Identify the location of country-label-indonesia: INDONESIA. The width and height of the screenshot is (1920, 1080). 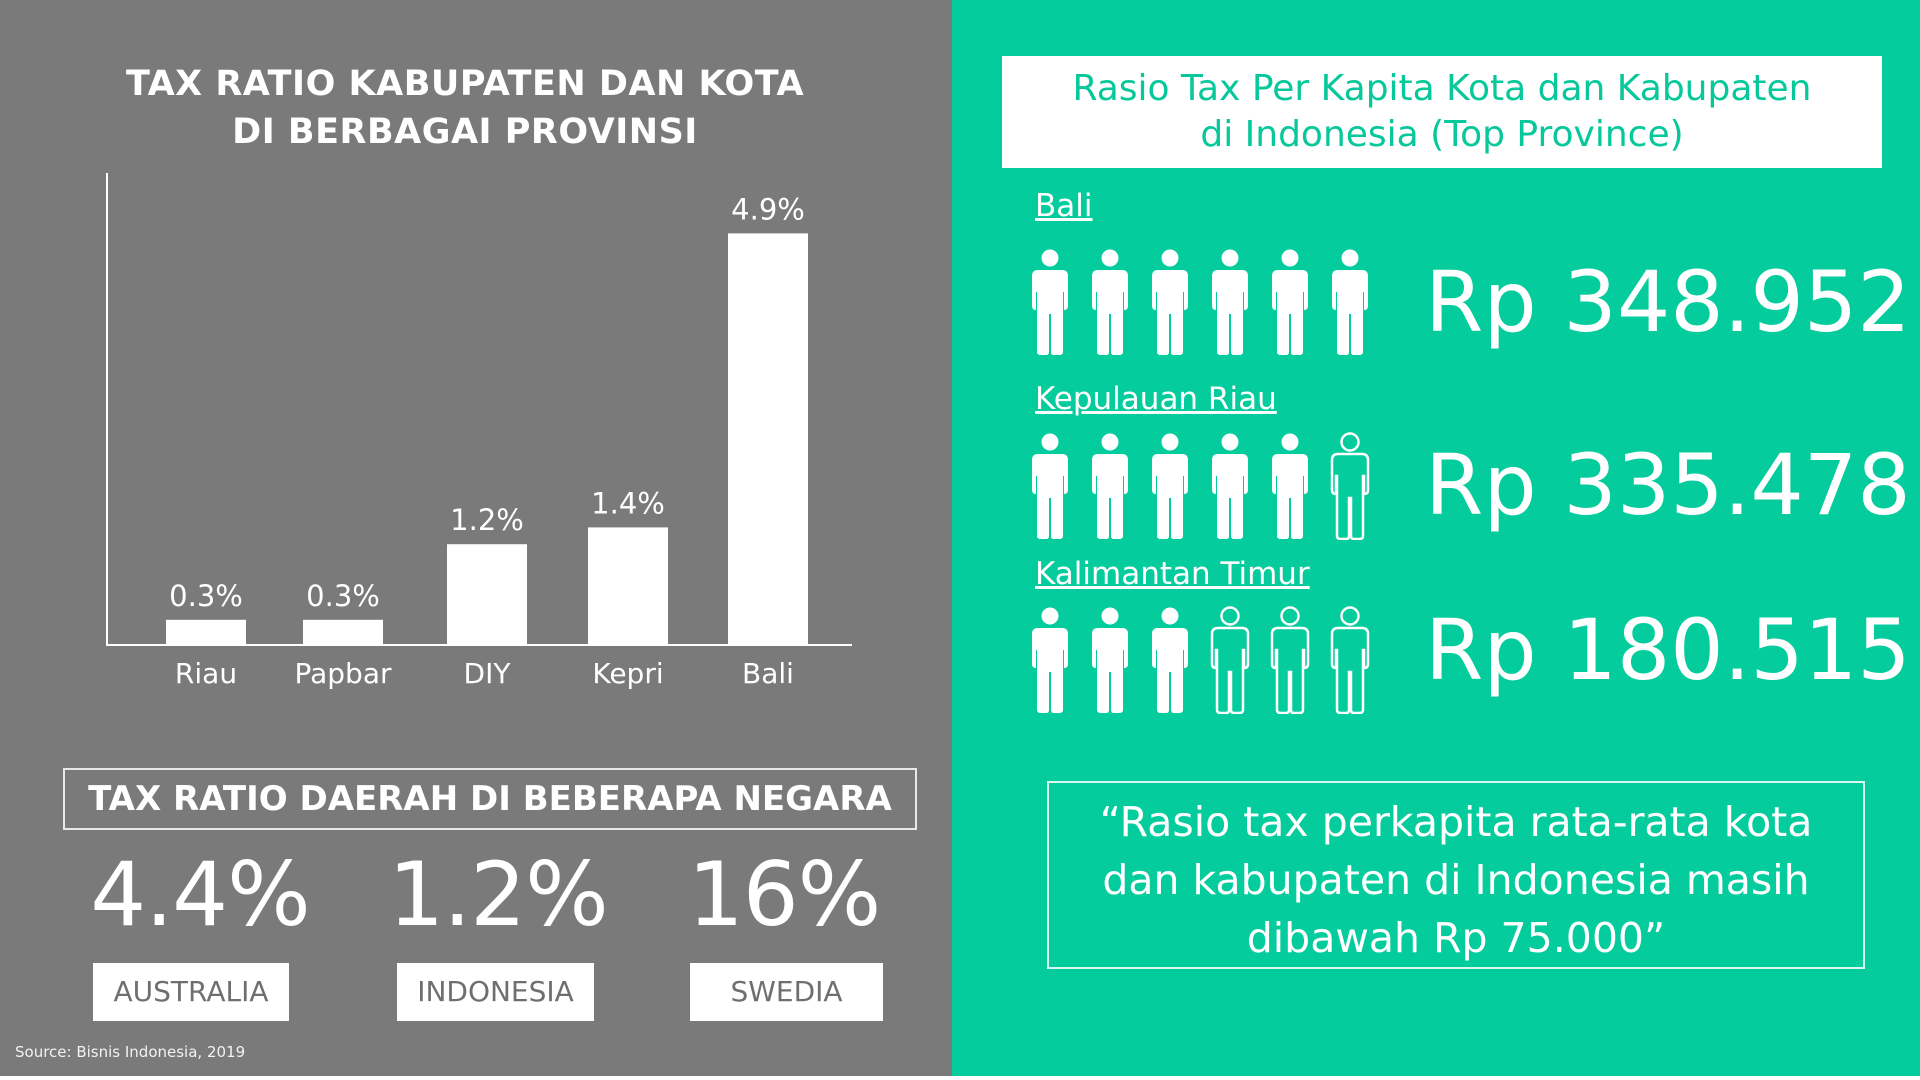
(495, 992).